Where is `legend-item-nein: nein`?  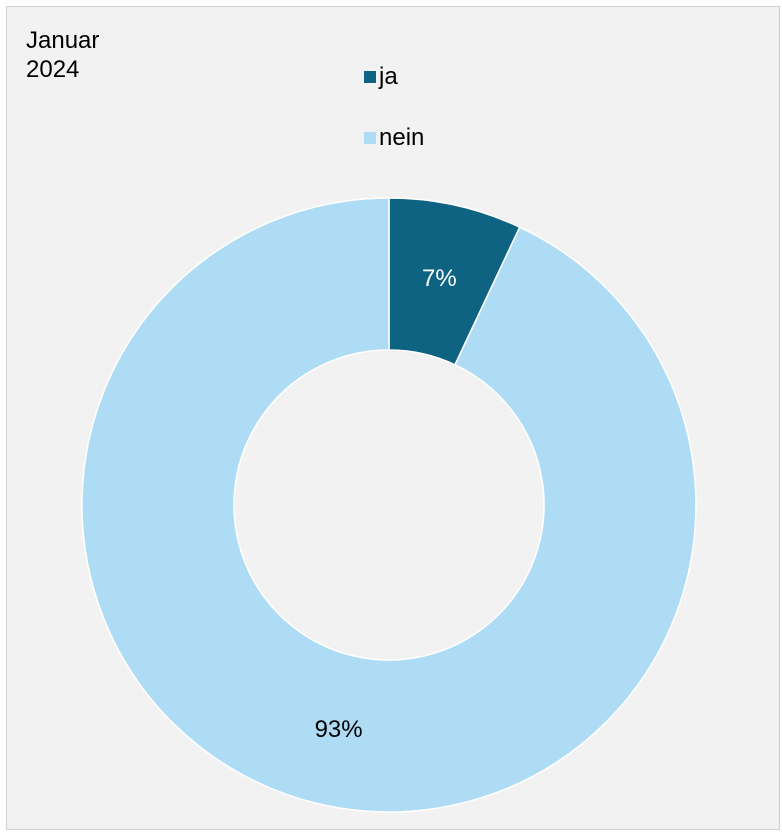
legend-item-nein: nein is located at coordinates (394, 137).